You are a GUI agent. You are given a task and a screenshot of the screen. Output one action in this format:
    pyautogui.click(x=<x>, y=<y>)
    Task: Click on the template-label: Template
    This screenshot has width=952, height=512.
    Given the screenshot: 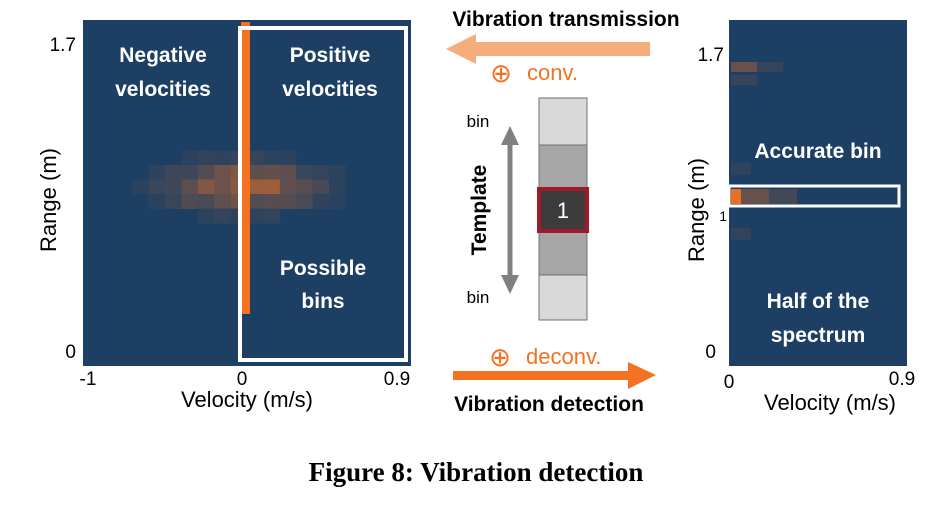 What is the action you would take?
    pyautogui.click(x=479, y=210)
    